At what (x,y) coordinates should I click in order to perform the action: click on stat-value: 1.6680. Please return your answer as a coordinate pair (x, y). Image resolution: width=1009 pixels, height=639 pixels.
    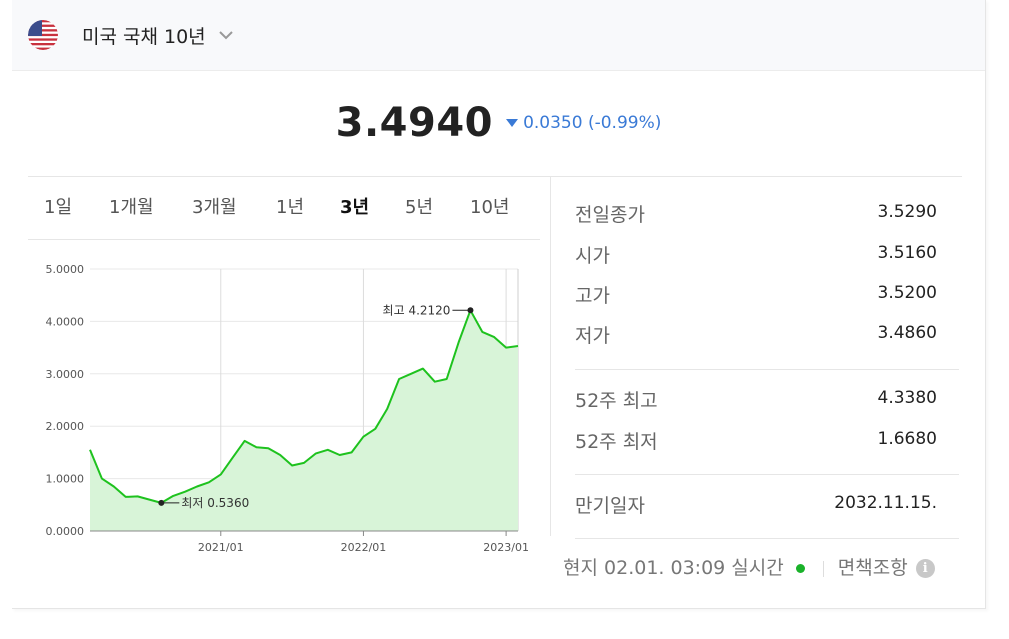
    Looking at the image, I should click on (907, 439).